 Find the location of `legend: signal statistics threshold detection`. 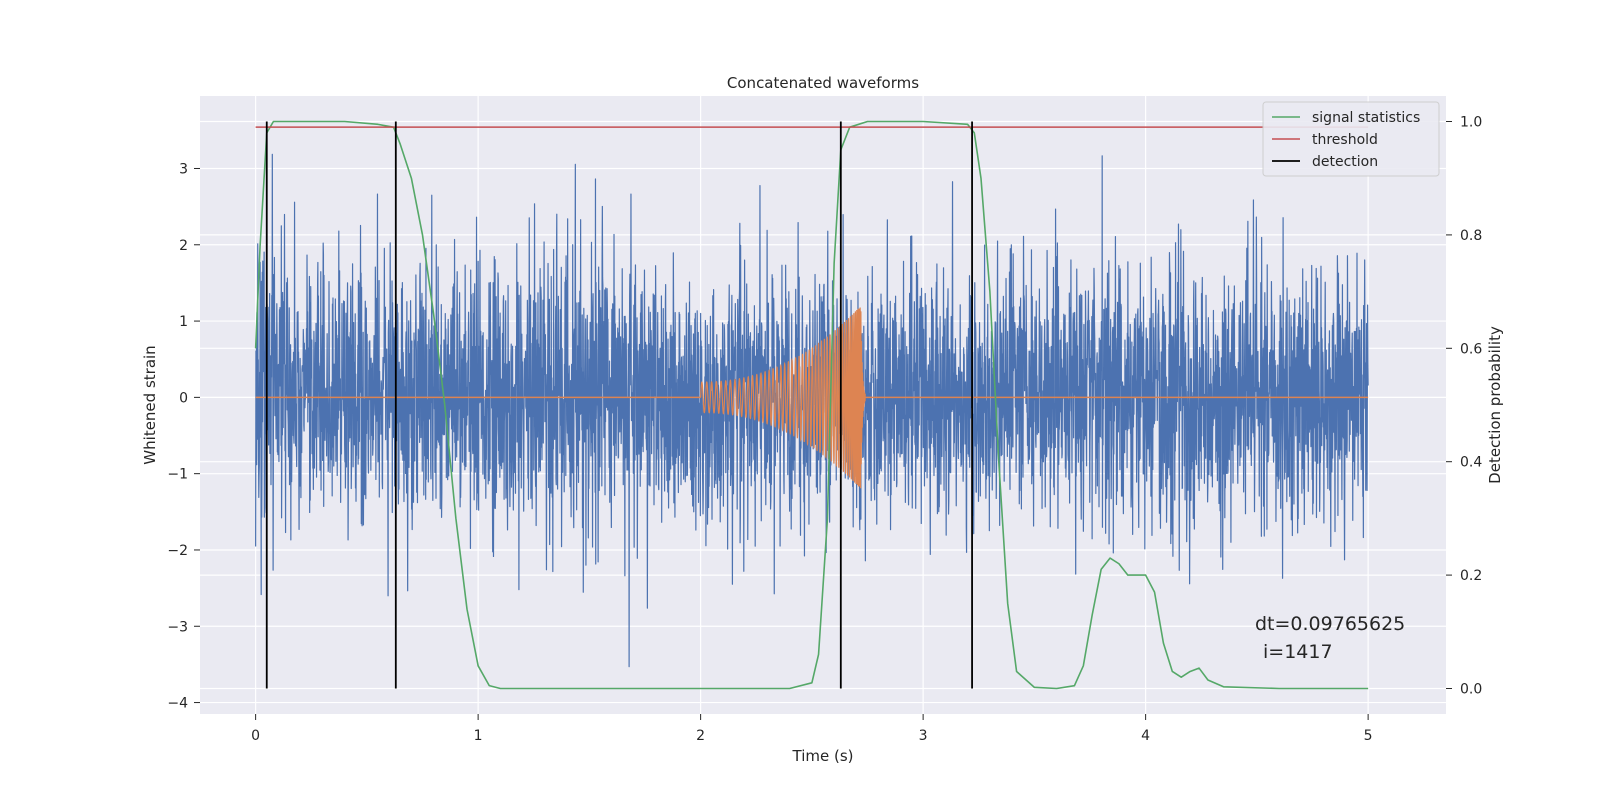

legend: signal statistics threshold detection is located at coordinates (1351, 139).